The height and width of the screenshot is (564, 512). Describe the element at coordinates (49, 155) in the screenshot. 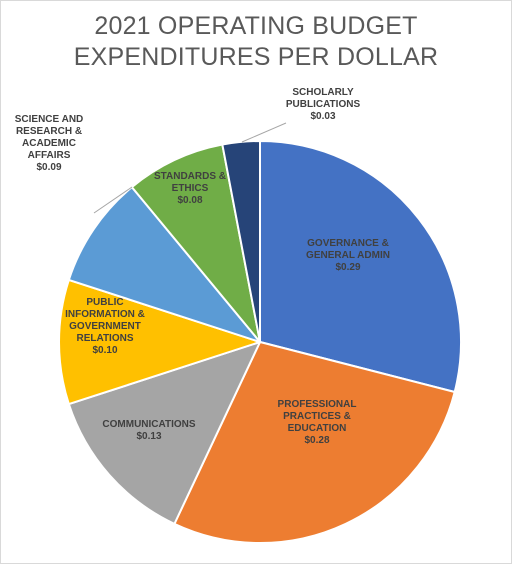

I see `data-label-line: AFFAIRS` at that location.